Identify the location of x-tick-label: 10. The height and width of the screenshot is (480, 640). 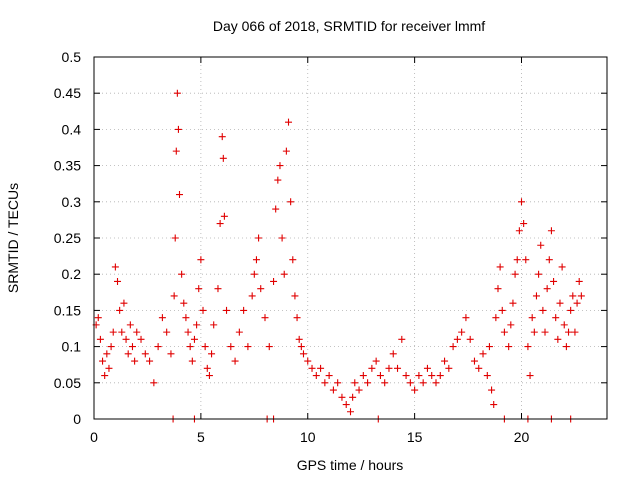
(308, 437).